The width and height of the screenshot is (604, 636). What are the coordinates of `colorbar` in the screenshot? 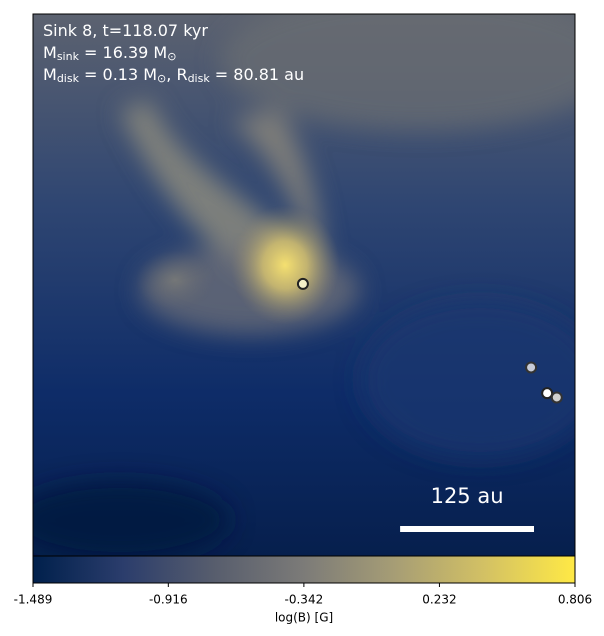 It's located at (304, 569).